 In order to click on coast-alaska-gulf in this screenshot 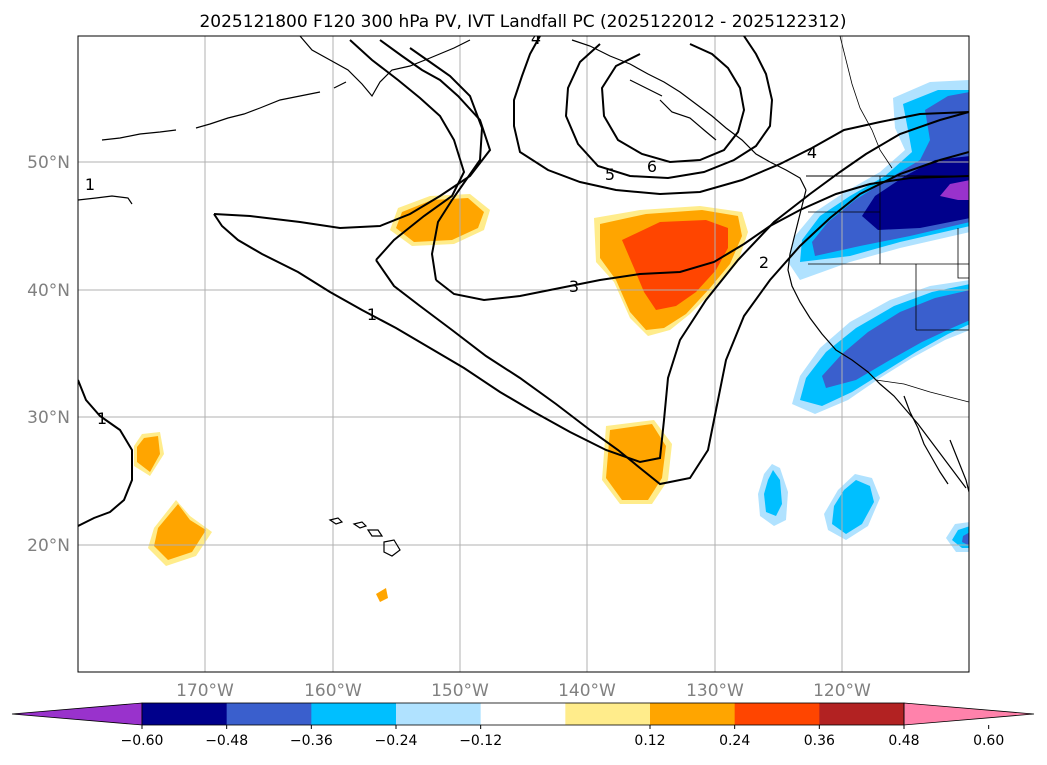, I will do `click(385, 67)`.